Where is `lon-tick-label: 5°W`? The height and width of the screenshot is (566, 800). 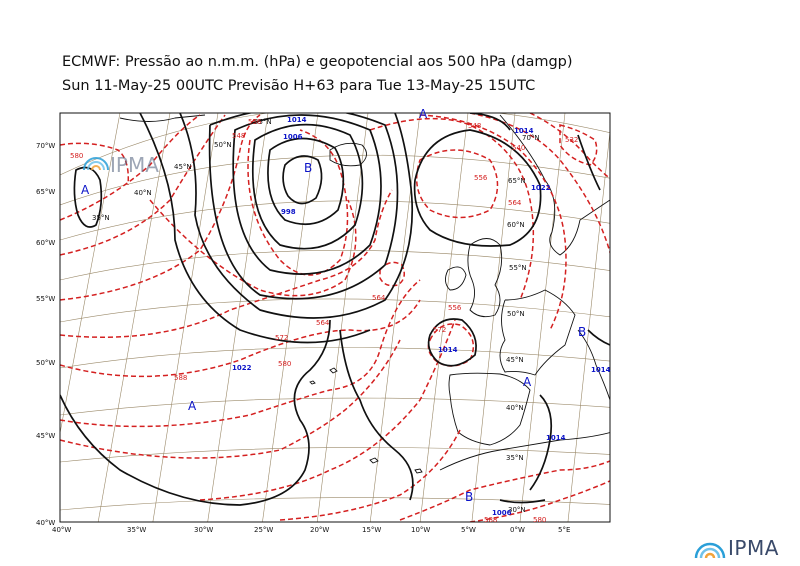 lon-tick-label: 5°W is located at coordinates (468, 530).